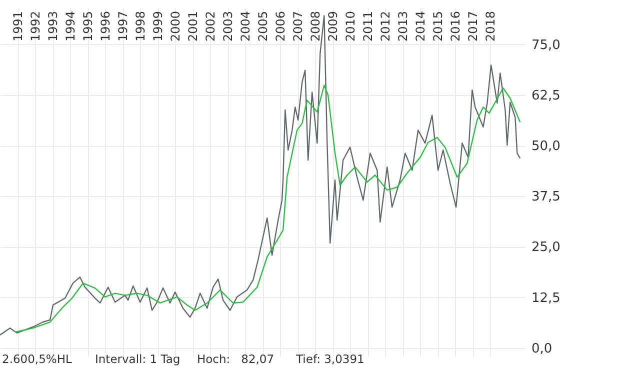 This screenshot has height=372, width=620. Describe the element at coordinates (141, 26) in the screenshot. I see `x-tick-label: 1998` at that location.